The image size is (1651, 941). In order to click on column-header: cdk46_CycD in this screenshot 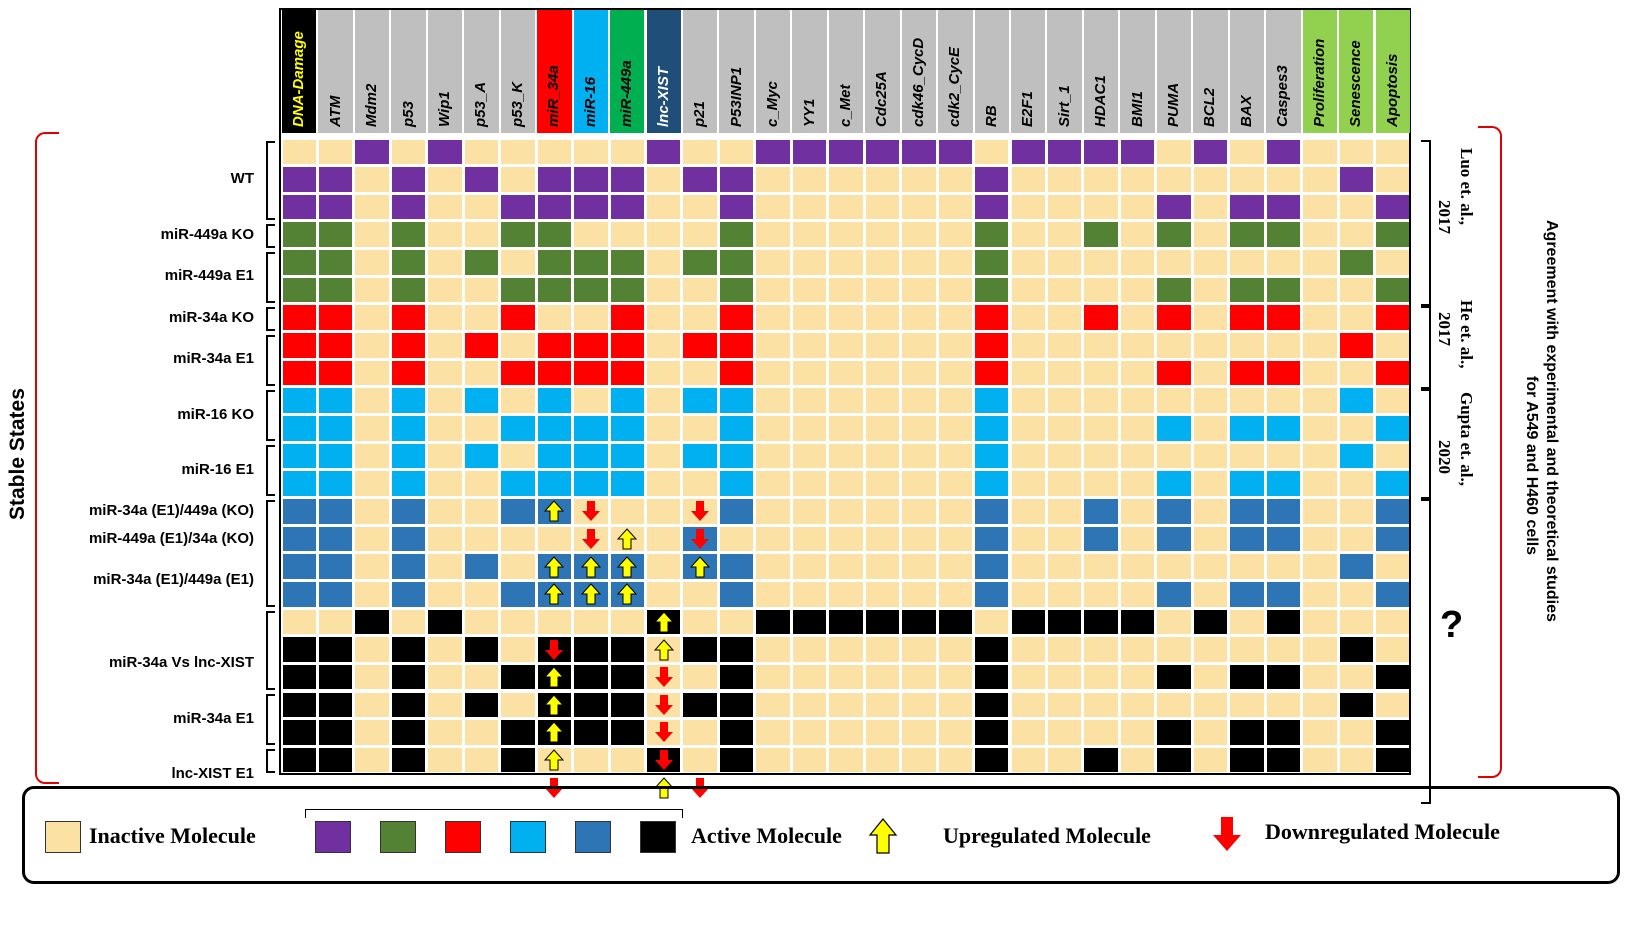, I will do `click(919, 71)`.